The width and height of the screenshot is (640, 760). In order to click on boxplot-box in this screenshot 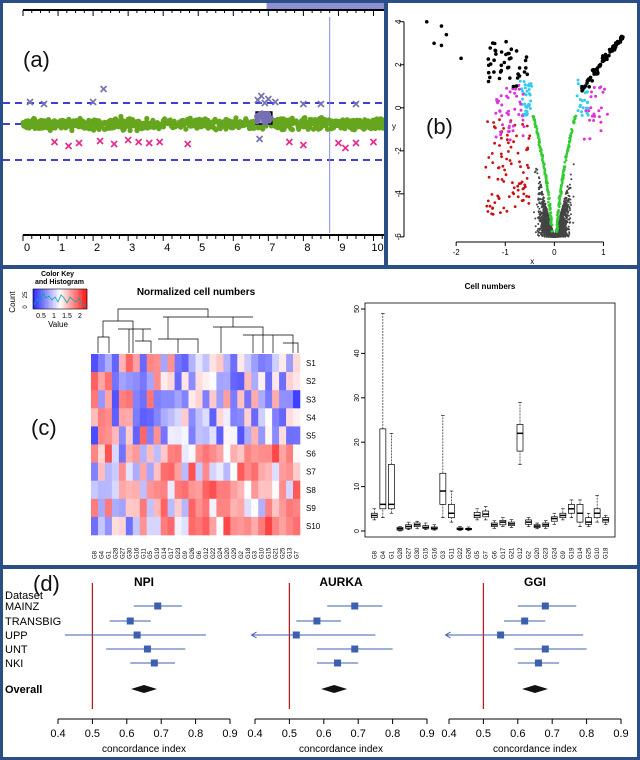, I will do `click(374, 514)`.